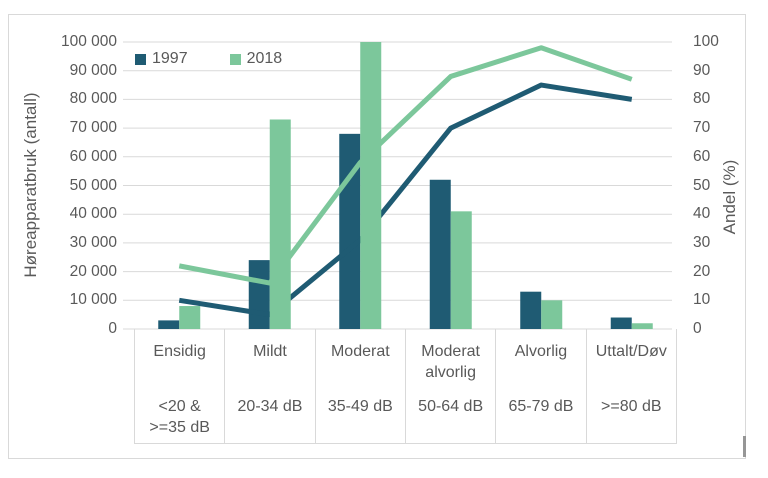 The height and width of the screenshot is (478, 768). Describe the element at coordinates (744, 446) in the screenshot. I see `resize-handle` at that location.